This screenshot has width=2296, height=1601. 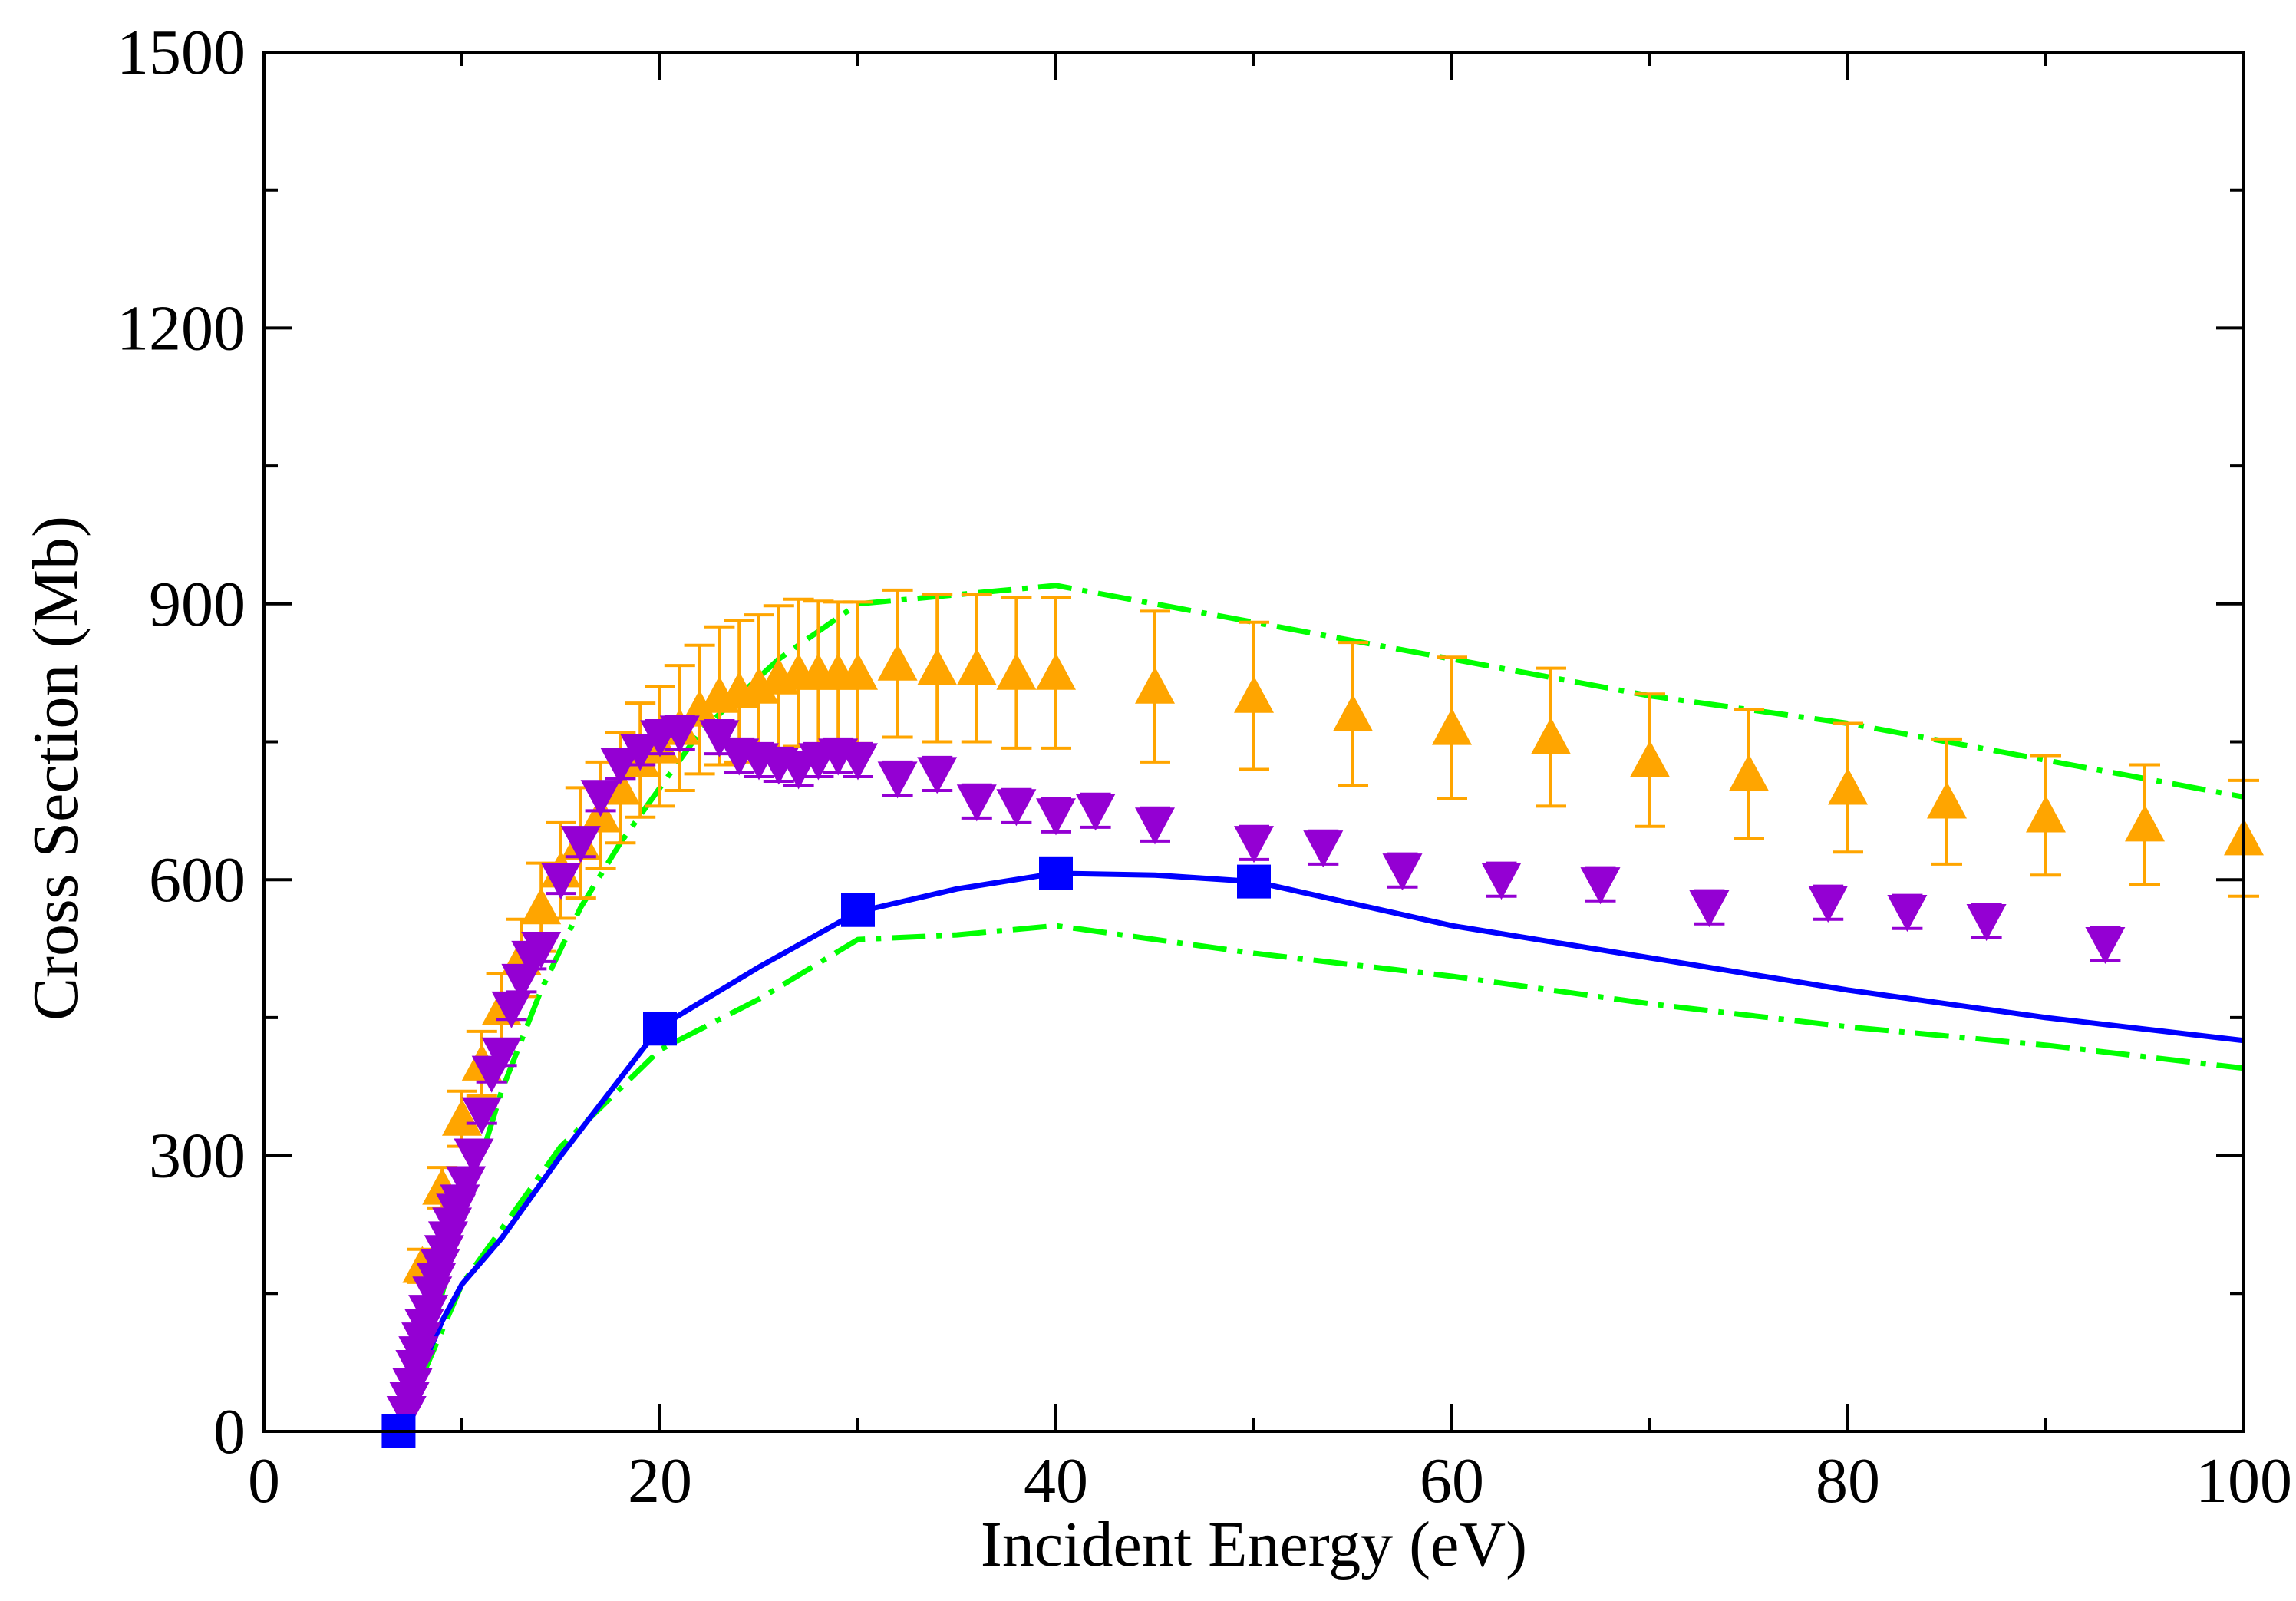 I want to click on y-tick-label: 300, so click(x=197, y=1156).